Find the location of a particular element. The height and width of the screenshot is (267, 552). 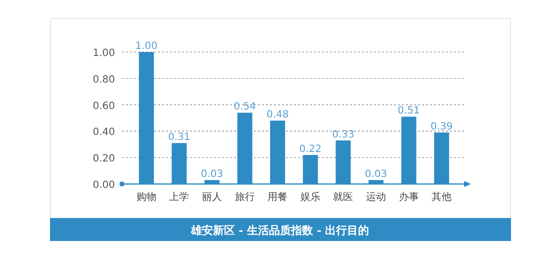

data-label: 0.48 is located at coordinates (277, 115).